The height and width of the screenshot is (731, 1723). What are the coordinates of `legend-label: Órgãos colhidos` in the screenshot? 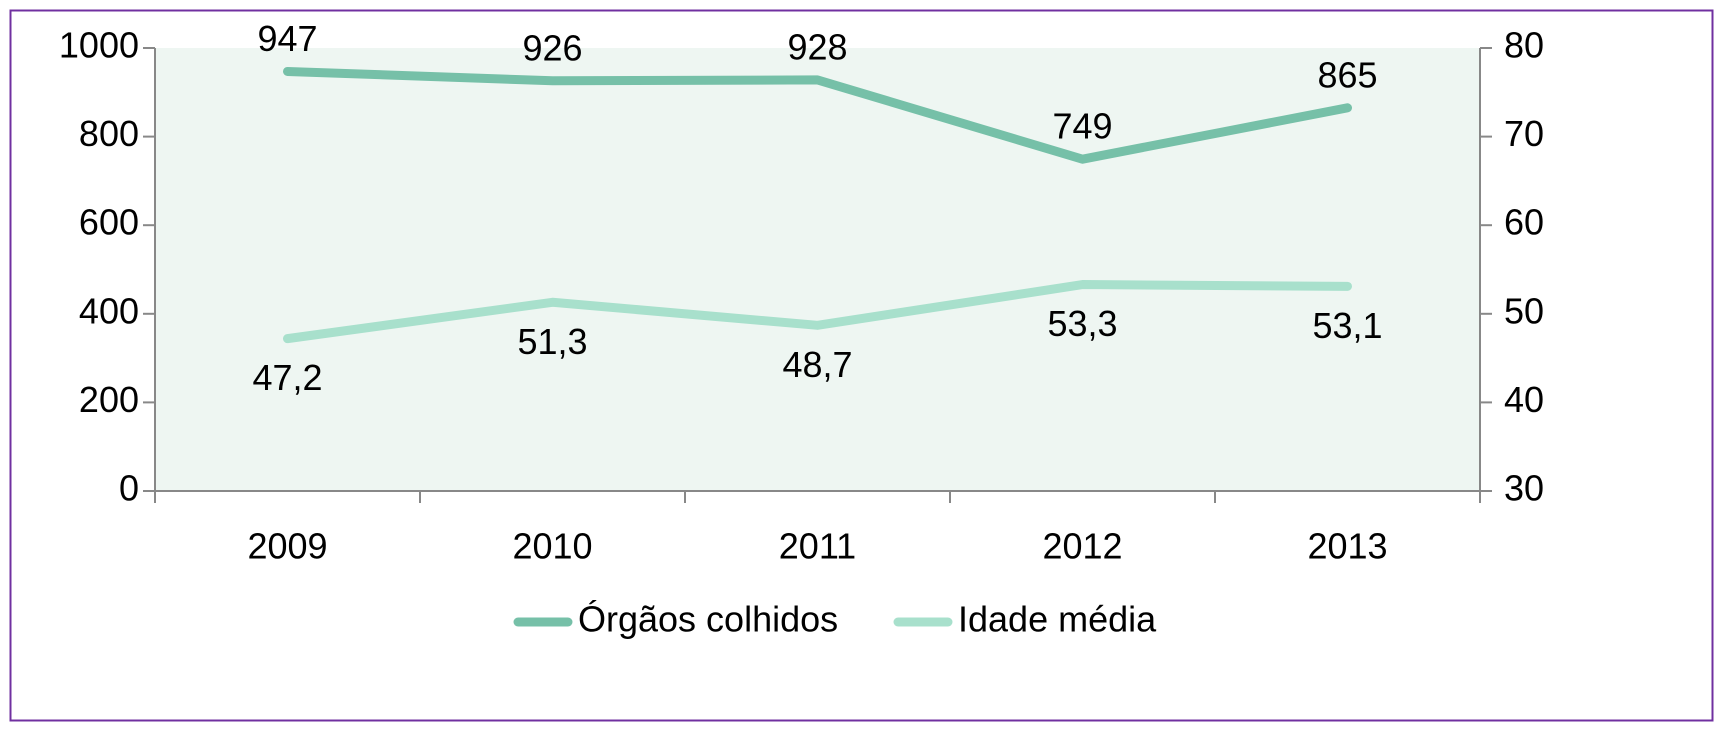 It's located at (708, 619).